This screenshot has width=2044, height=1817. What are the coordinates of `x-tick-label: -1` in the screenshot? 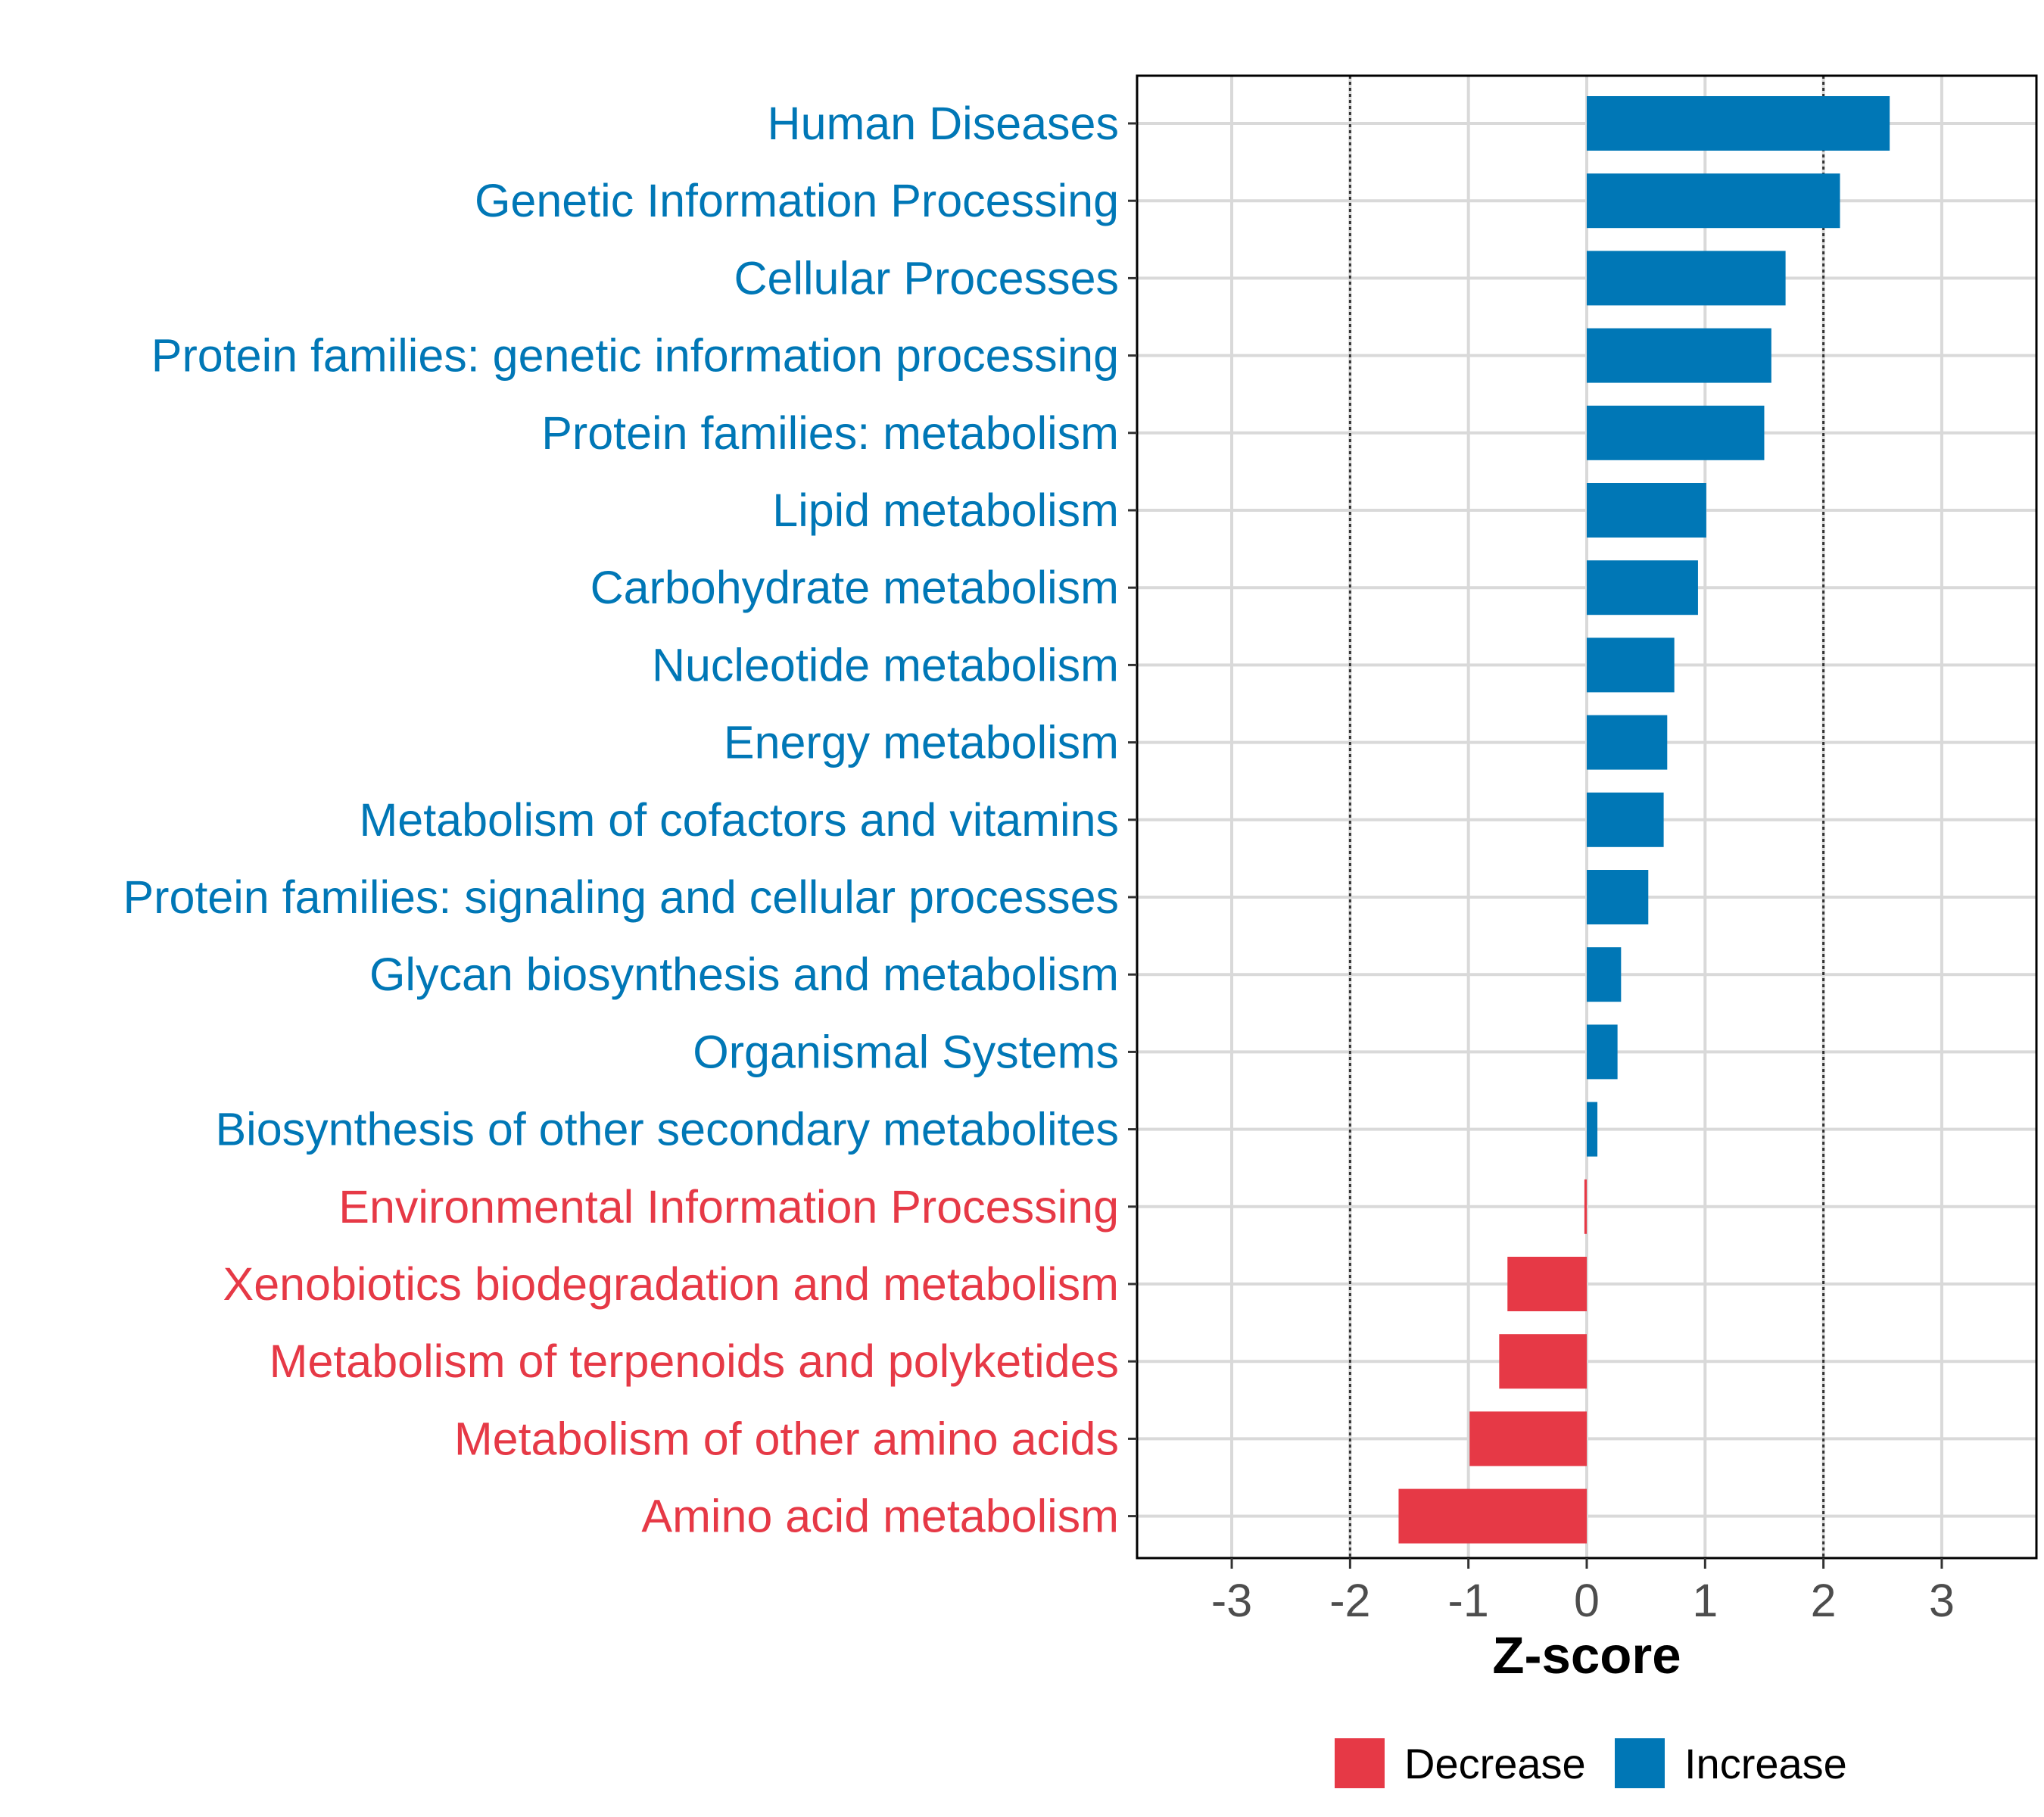 It's located at (1468, 1600).